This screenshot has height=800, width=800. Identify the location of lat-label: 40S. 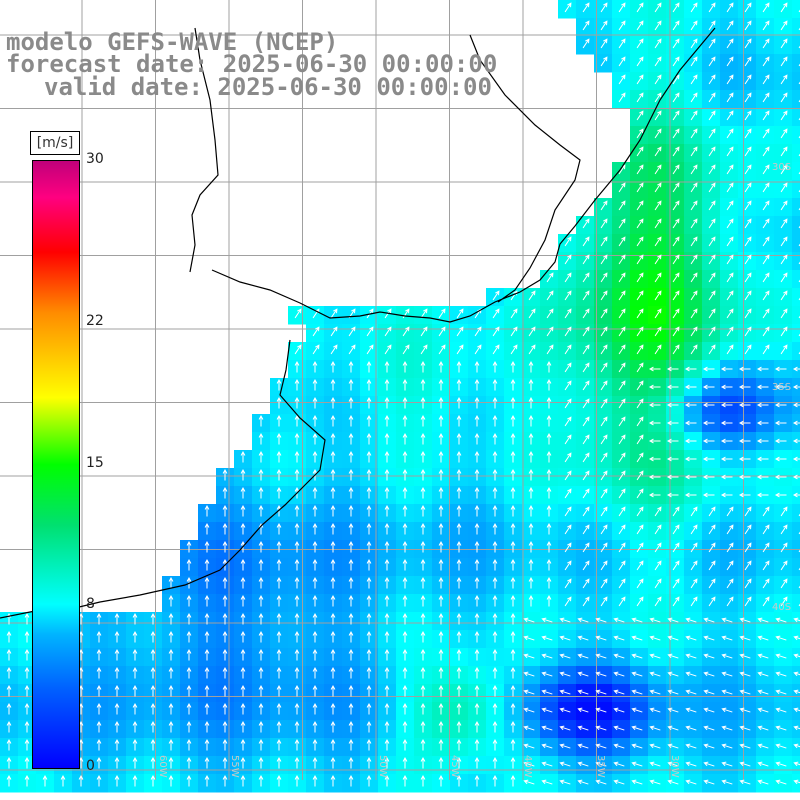
(781, 607).